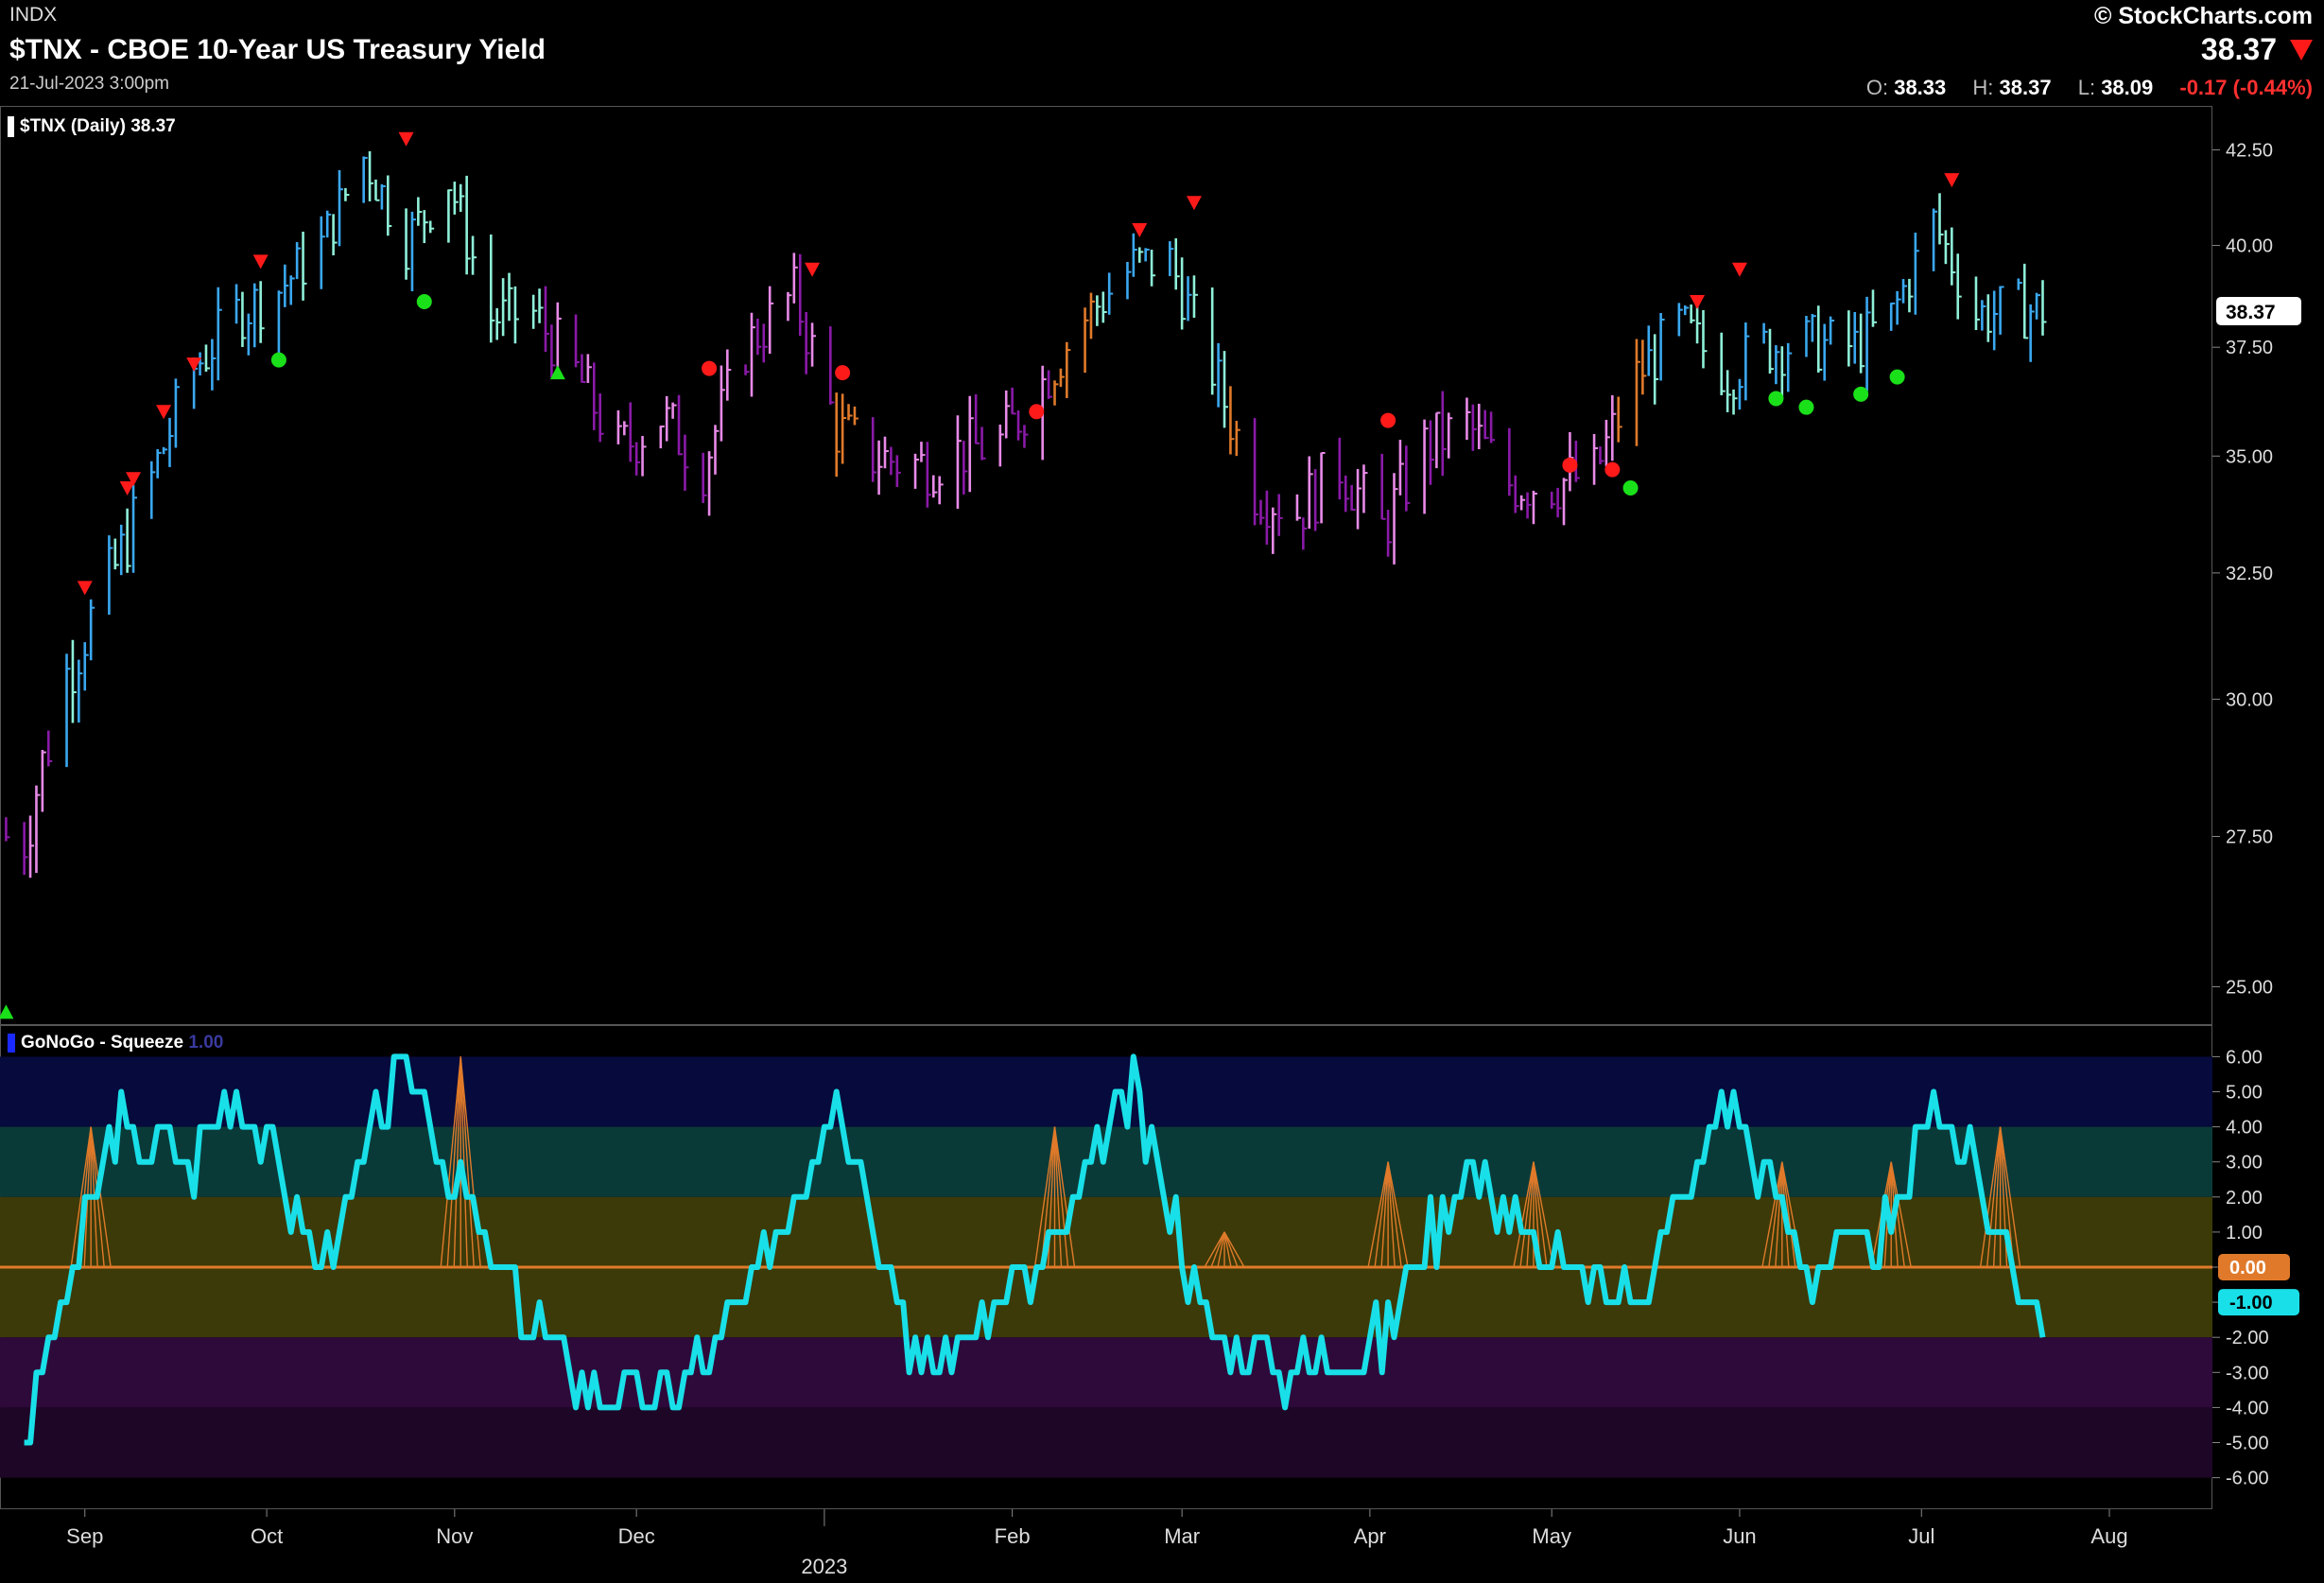  I want to click on price-tick-label: 25.00, so click(2249, 987).